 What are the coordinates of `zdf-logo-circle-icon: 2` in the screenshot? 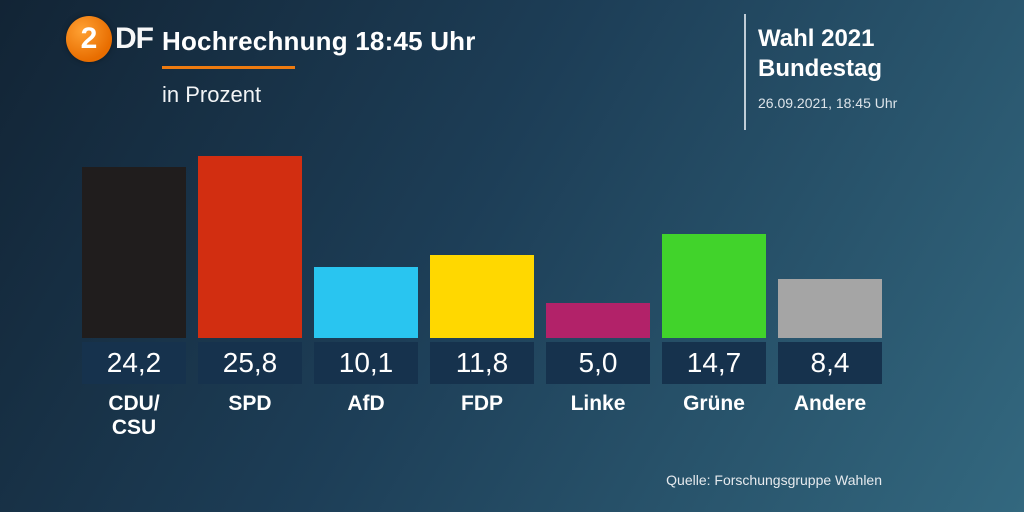 It's located at (89, 39).